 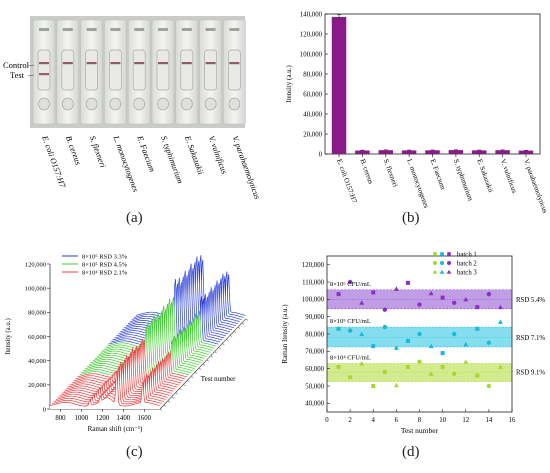 I want to click on x-tick-label: 1400, so click(x=124, y=418).